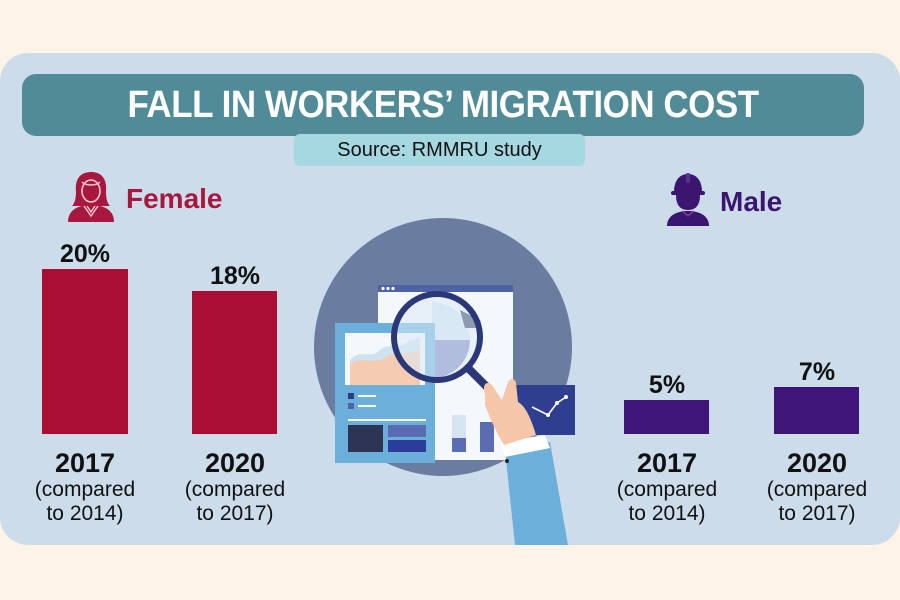 The height and width of the screenshot is (600, 900). I want to click on bar-value-label: 5%, so click(667, 385).